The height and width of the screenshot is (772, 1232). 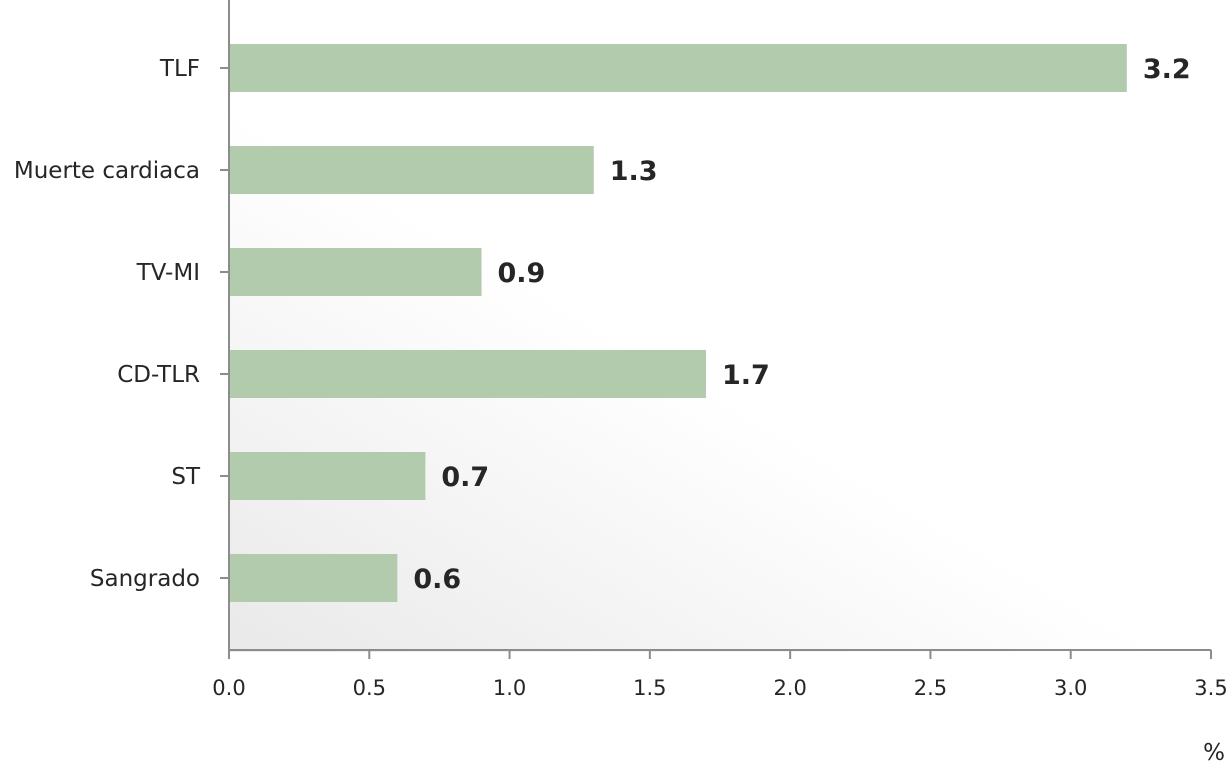 What do you see at coordinates (228, 688) in the screenshot?
I see `x-tick-label: 0.0` at bounding box center [228, 688].